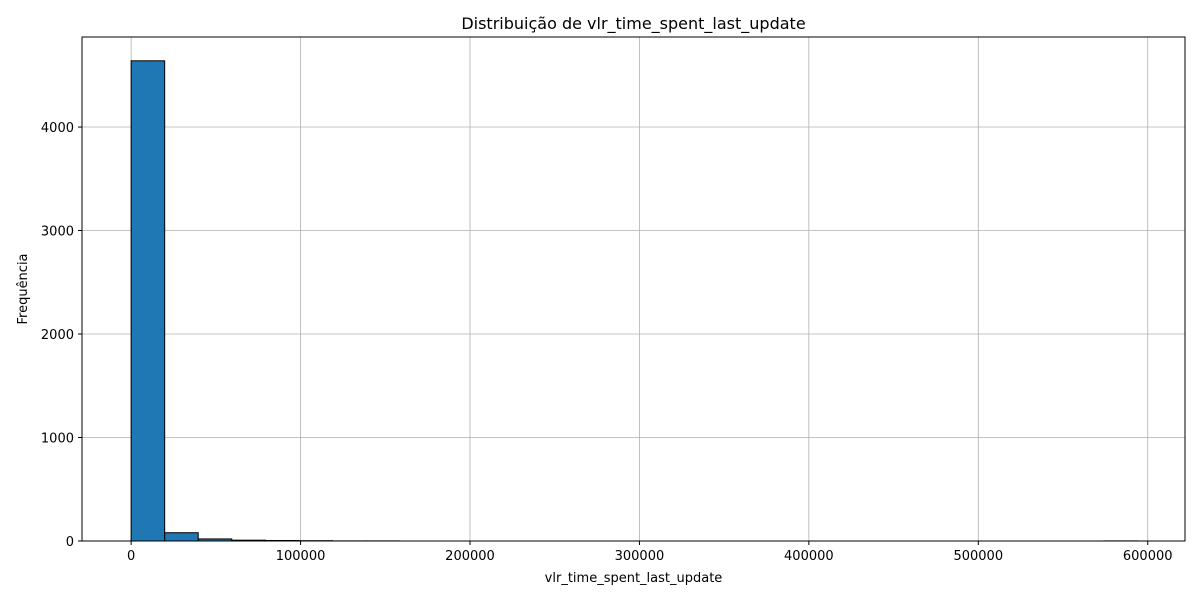 The height and width of the screenshot is (604, 1200). What do you see at coordinates (131, 556) in the screenshot?
I see `x-tick-label: 0` at bounding box center [131, 556].